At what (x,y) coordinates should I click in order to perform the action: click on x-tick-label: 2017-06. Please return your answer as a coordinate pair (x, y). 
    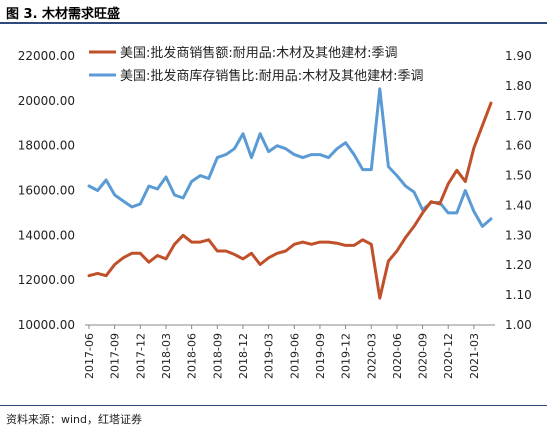
    Looking at the image, I should click on (89, 356).